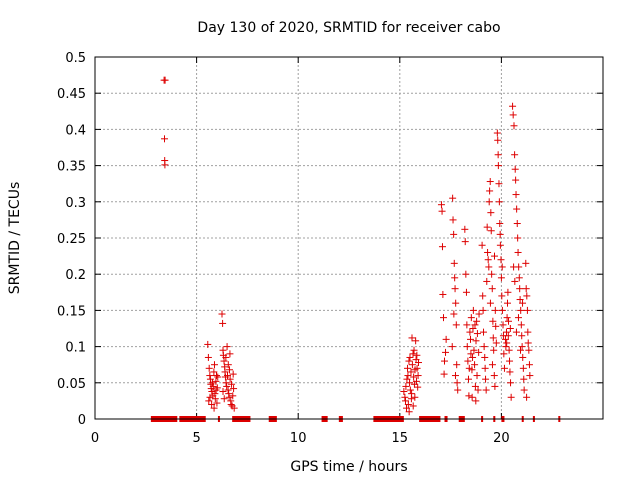 Image resolution: width=640 pixels, height=480 pixels. Describe the element at coordinates (400, 438) in the screenshot. I see `x-tick-label: 15` at that location.